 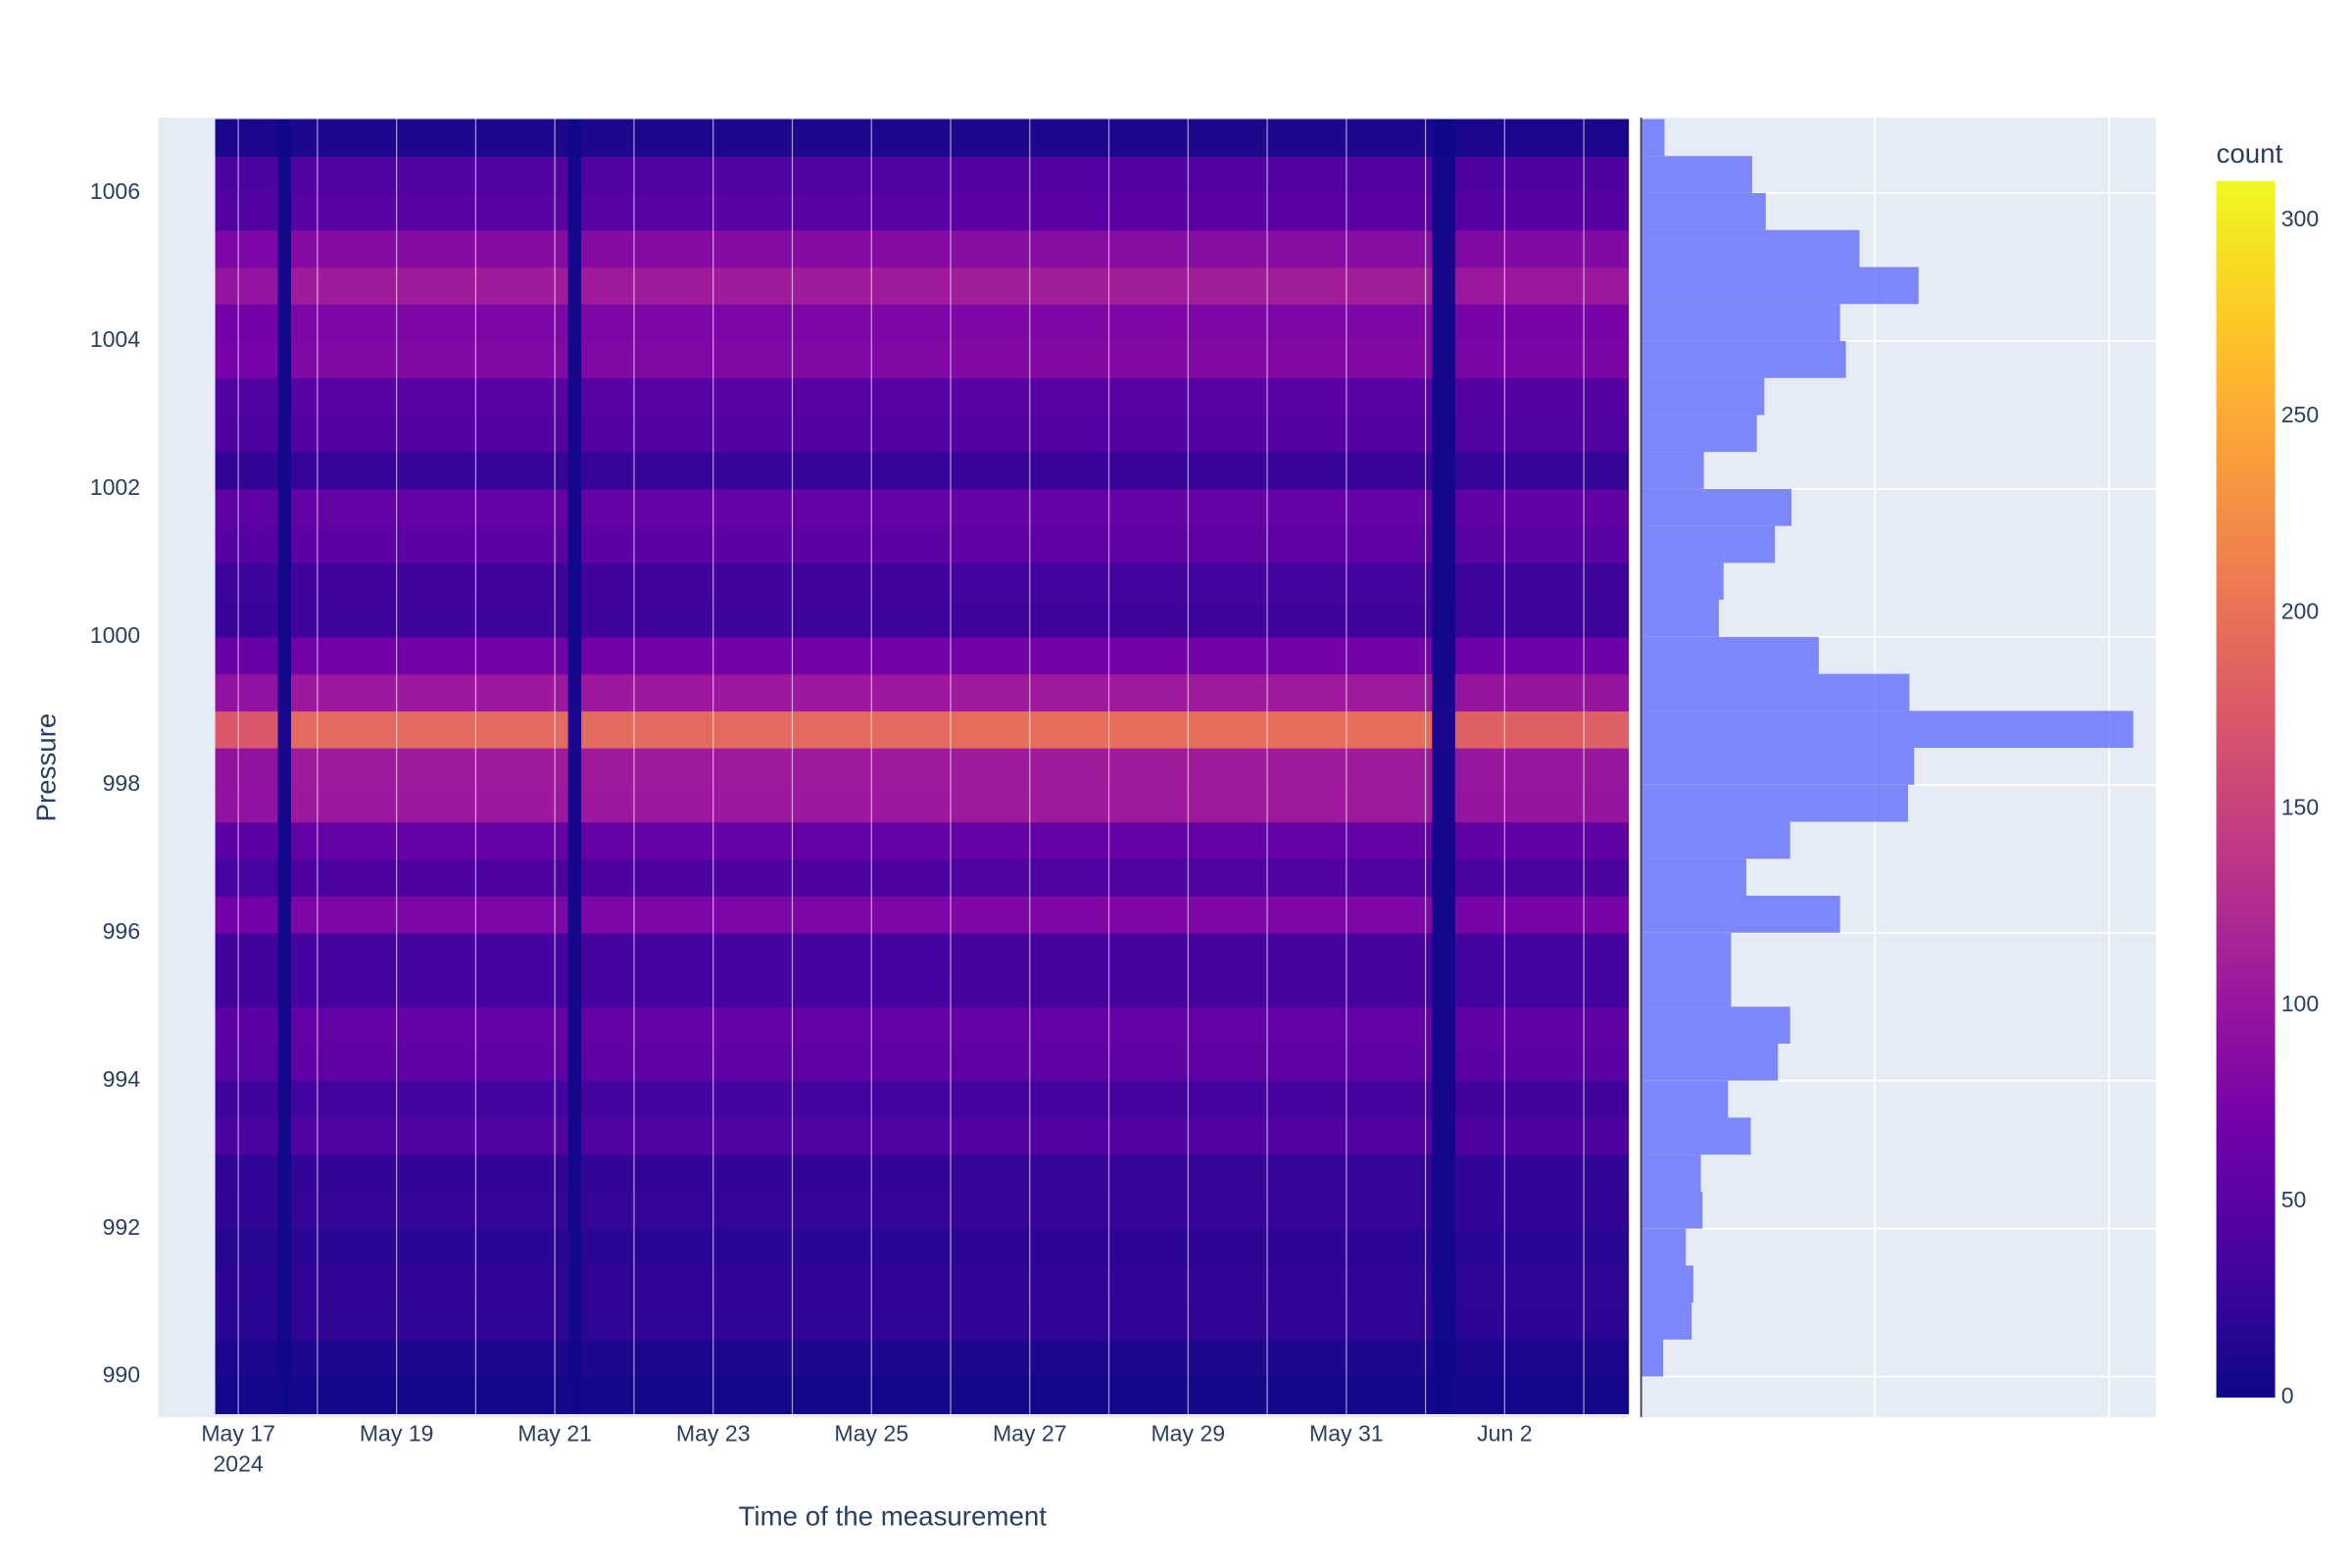 What do you see at coordinates (2300, 1003) in the screenshot?
I see `colorbar-tick-label: 100` at bounding box center [2300, 1003].